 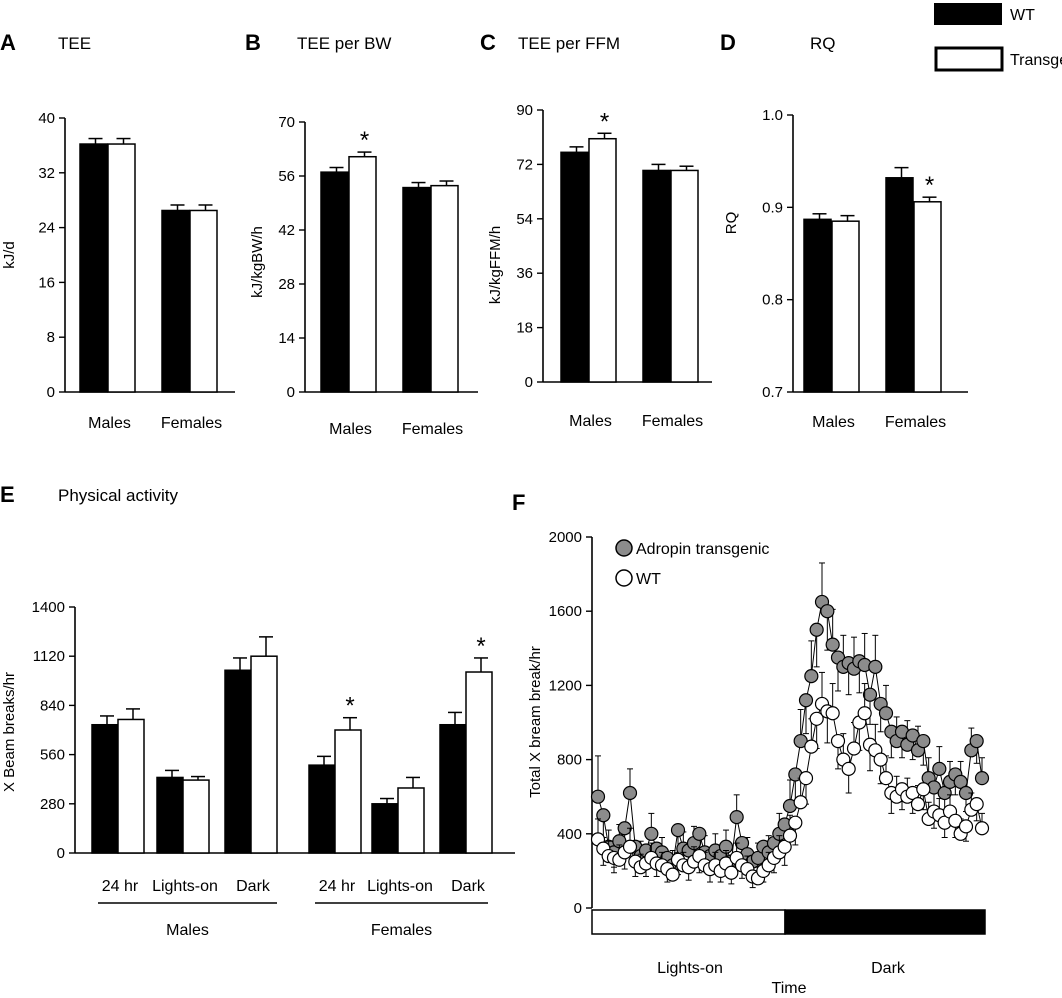 I want to click on series-wt, so click(x=790, y=780).